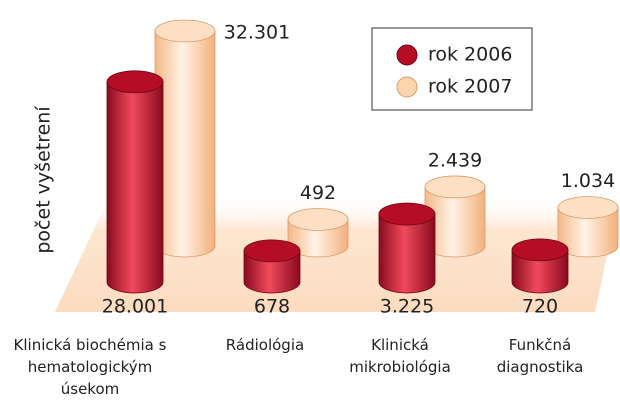 The height and width of the screenshot is (405, 620). Describe the element at coordinates (265, 345) in the screenshot. I see `category-label: Rádiológia` at that location.